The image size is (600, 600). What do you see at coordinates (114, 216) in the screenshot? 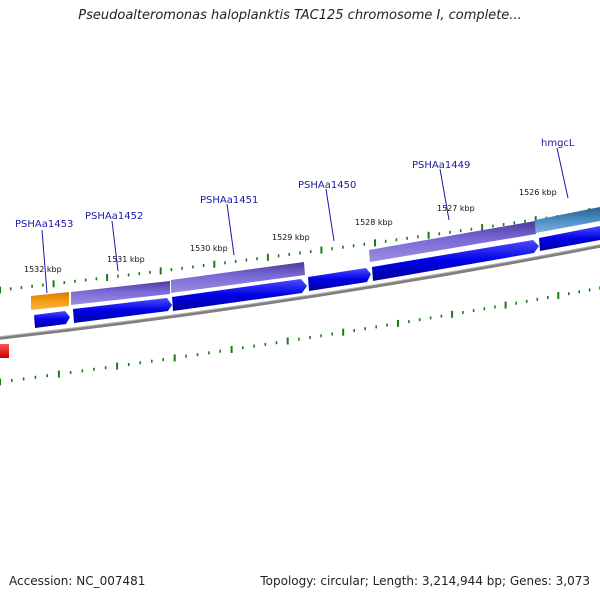
I see `gene-label-PSHAa1452: PSHAa1452` at bounding box center [114, 216].